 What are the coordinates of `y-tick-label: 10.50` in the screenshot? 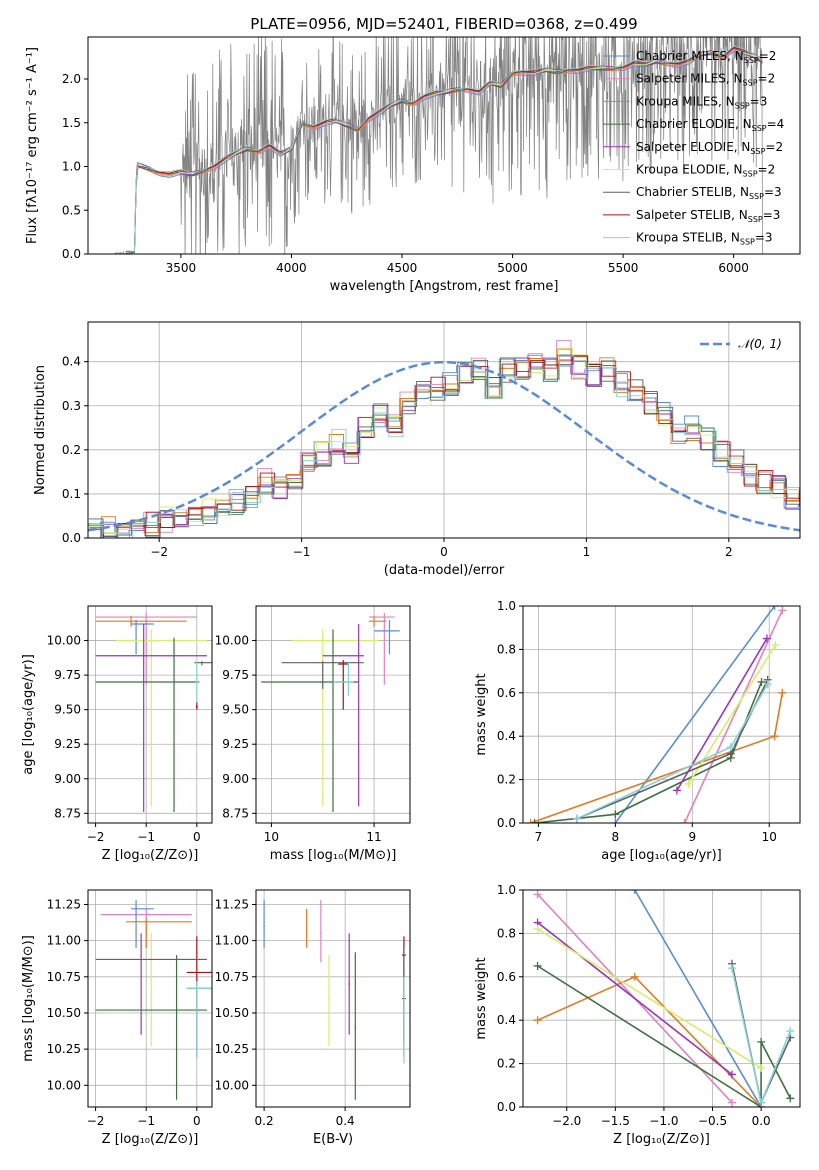 It's located at (64, 1013).